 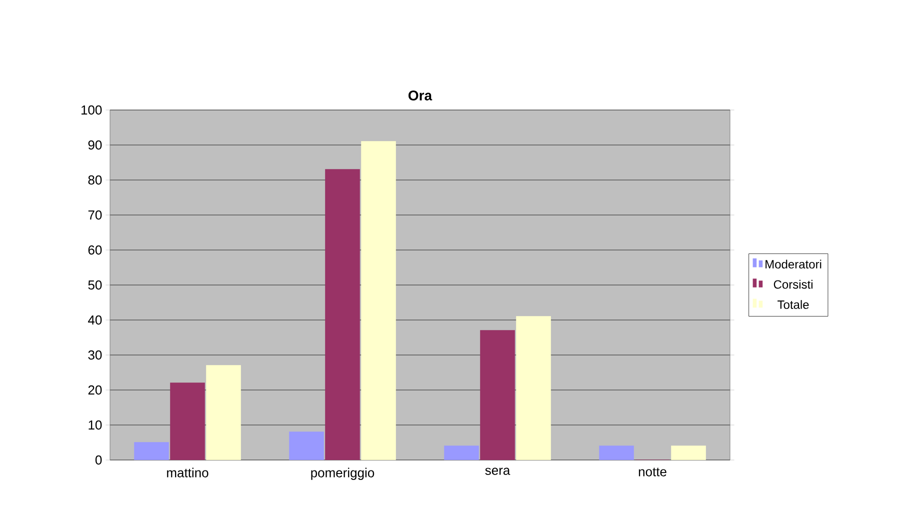 What do you see at coordinates (95, 285) in the screenshot?
I see `y-tick-label: 50` at bounding box center [95, 285].